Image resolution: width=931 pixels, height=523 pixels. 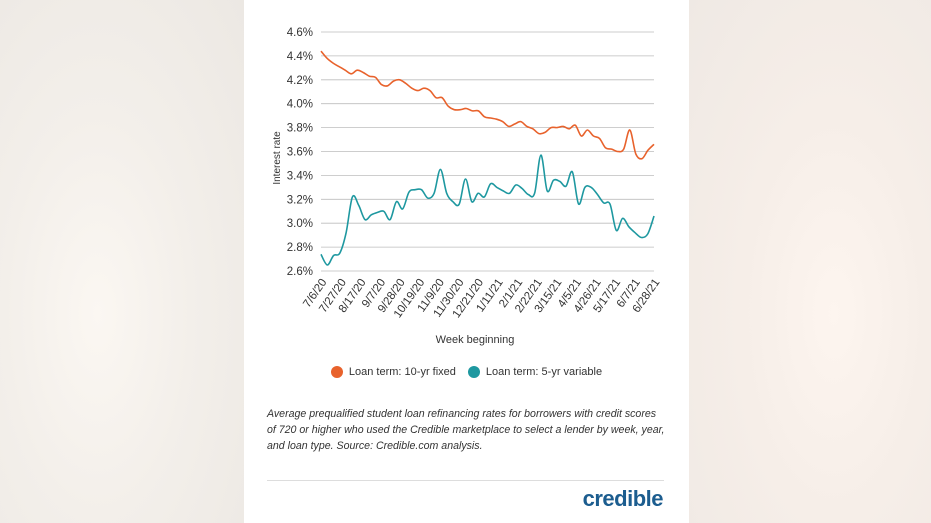 I want to click on series-lines, so click(x=487, y=158).